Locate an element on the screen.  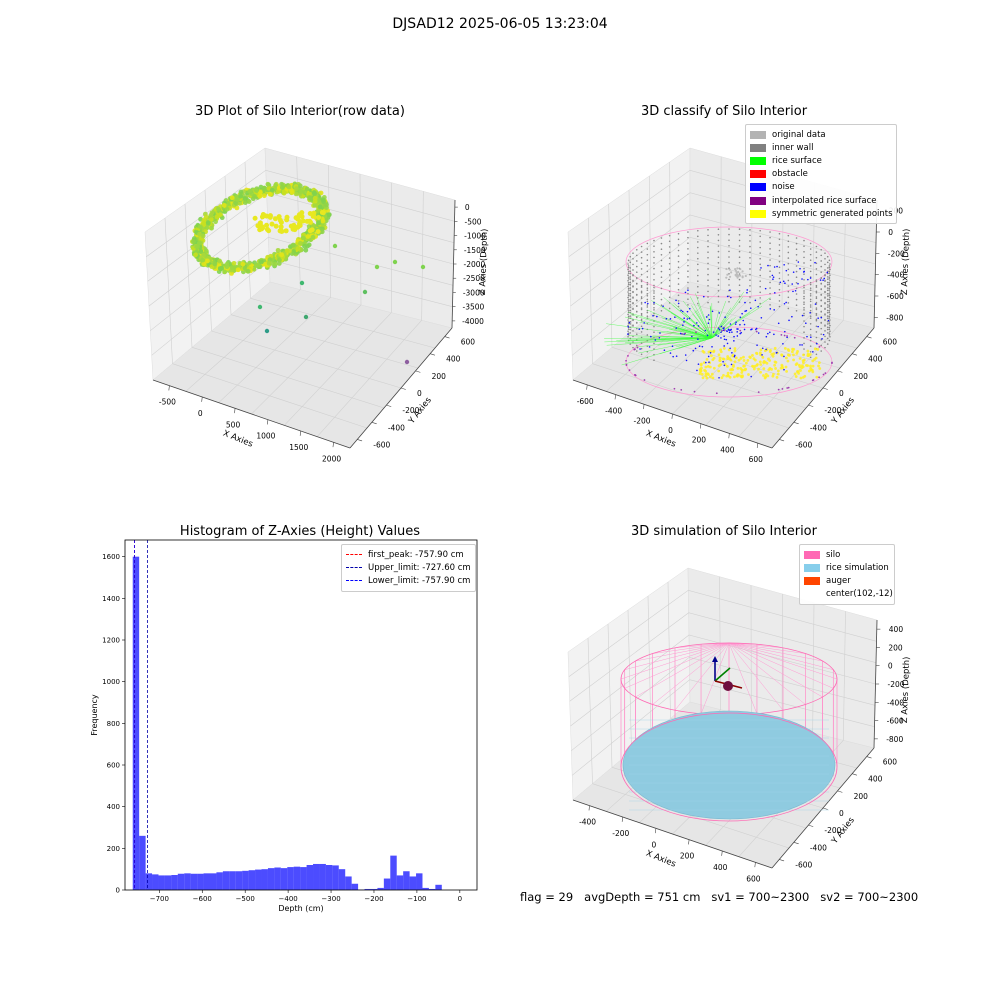
x-tick-label: 200 is located at coordinates (699, 440).